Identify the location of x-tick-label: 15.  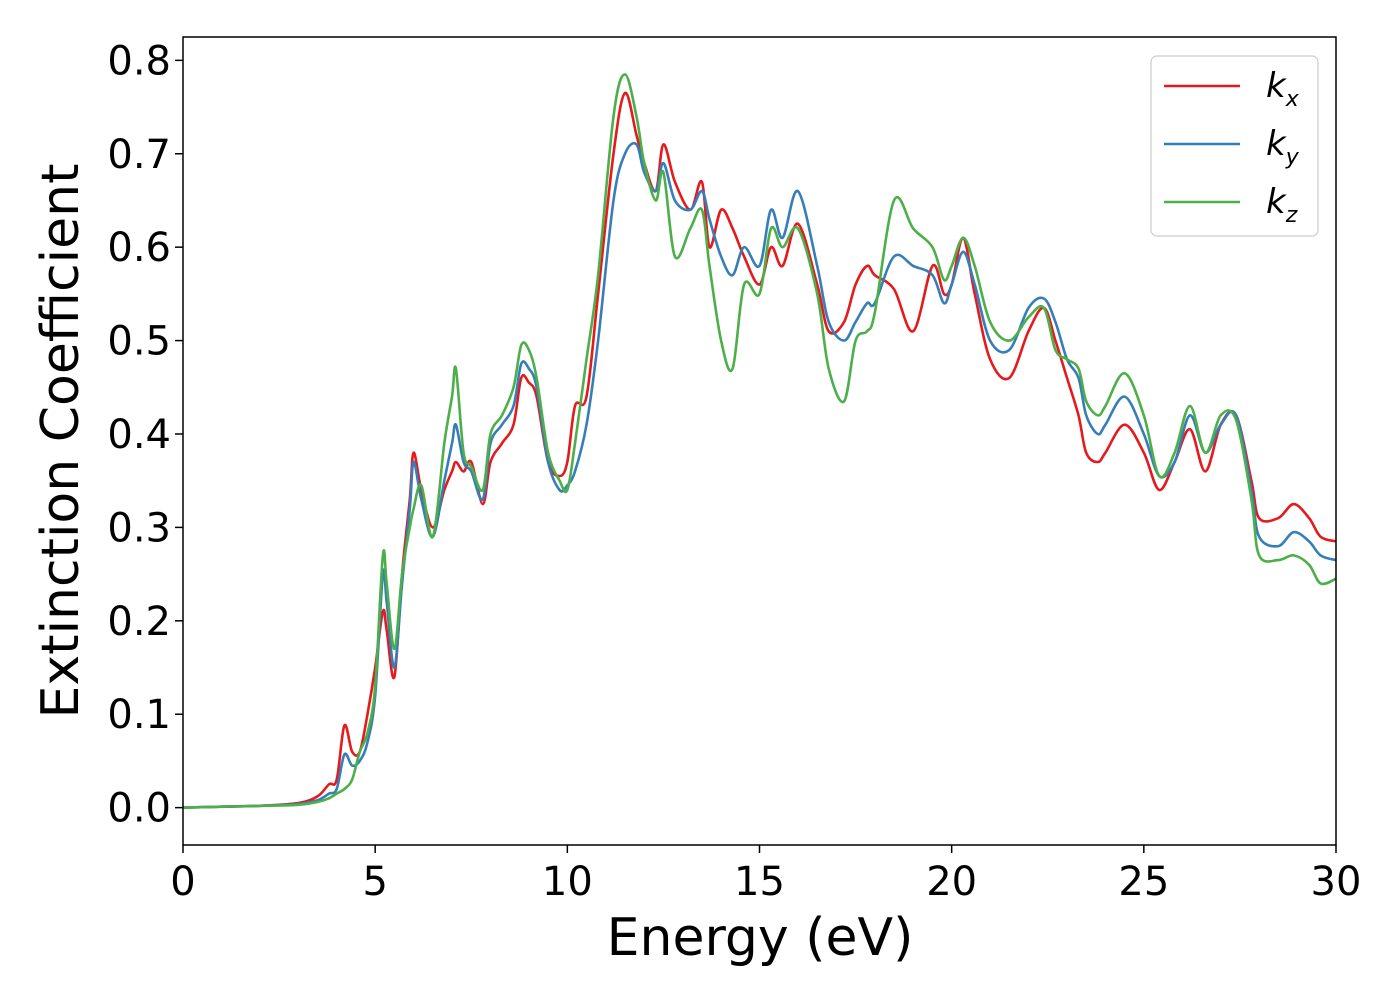
(759, 882).